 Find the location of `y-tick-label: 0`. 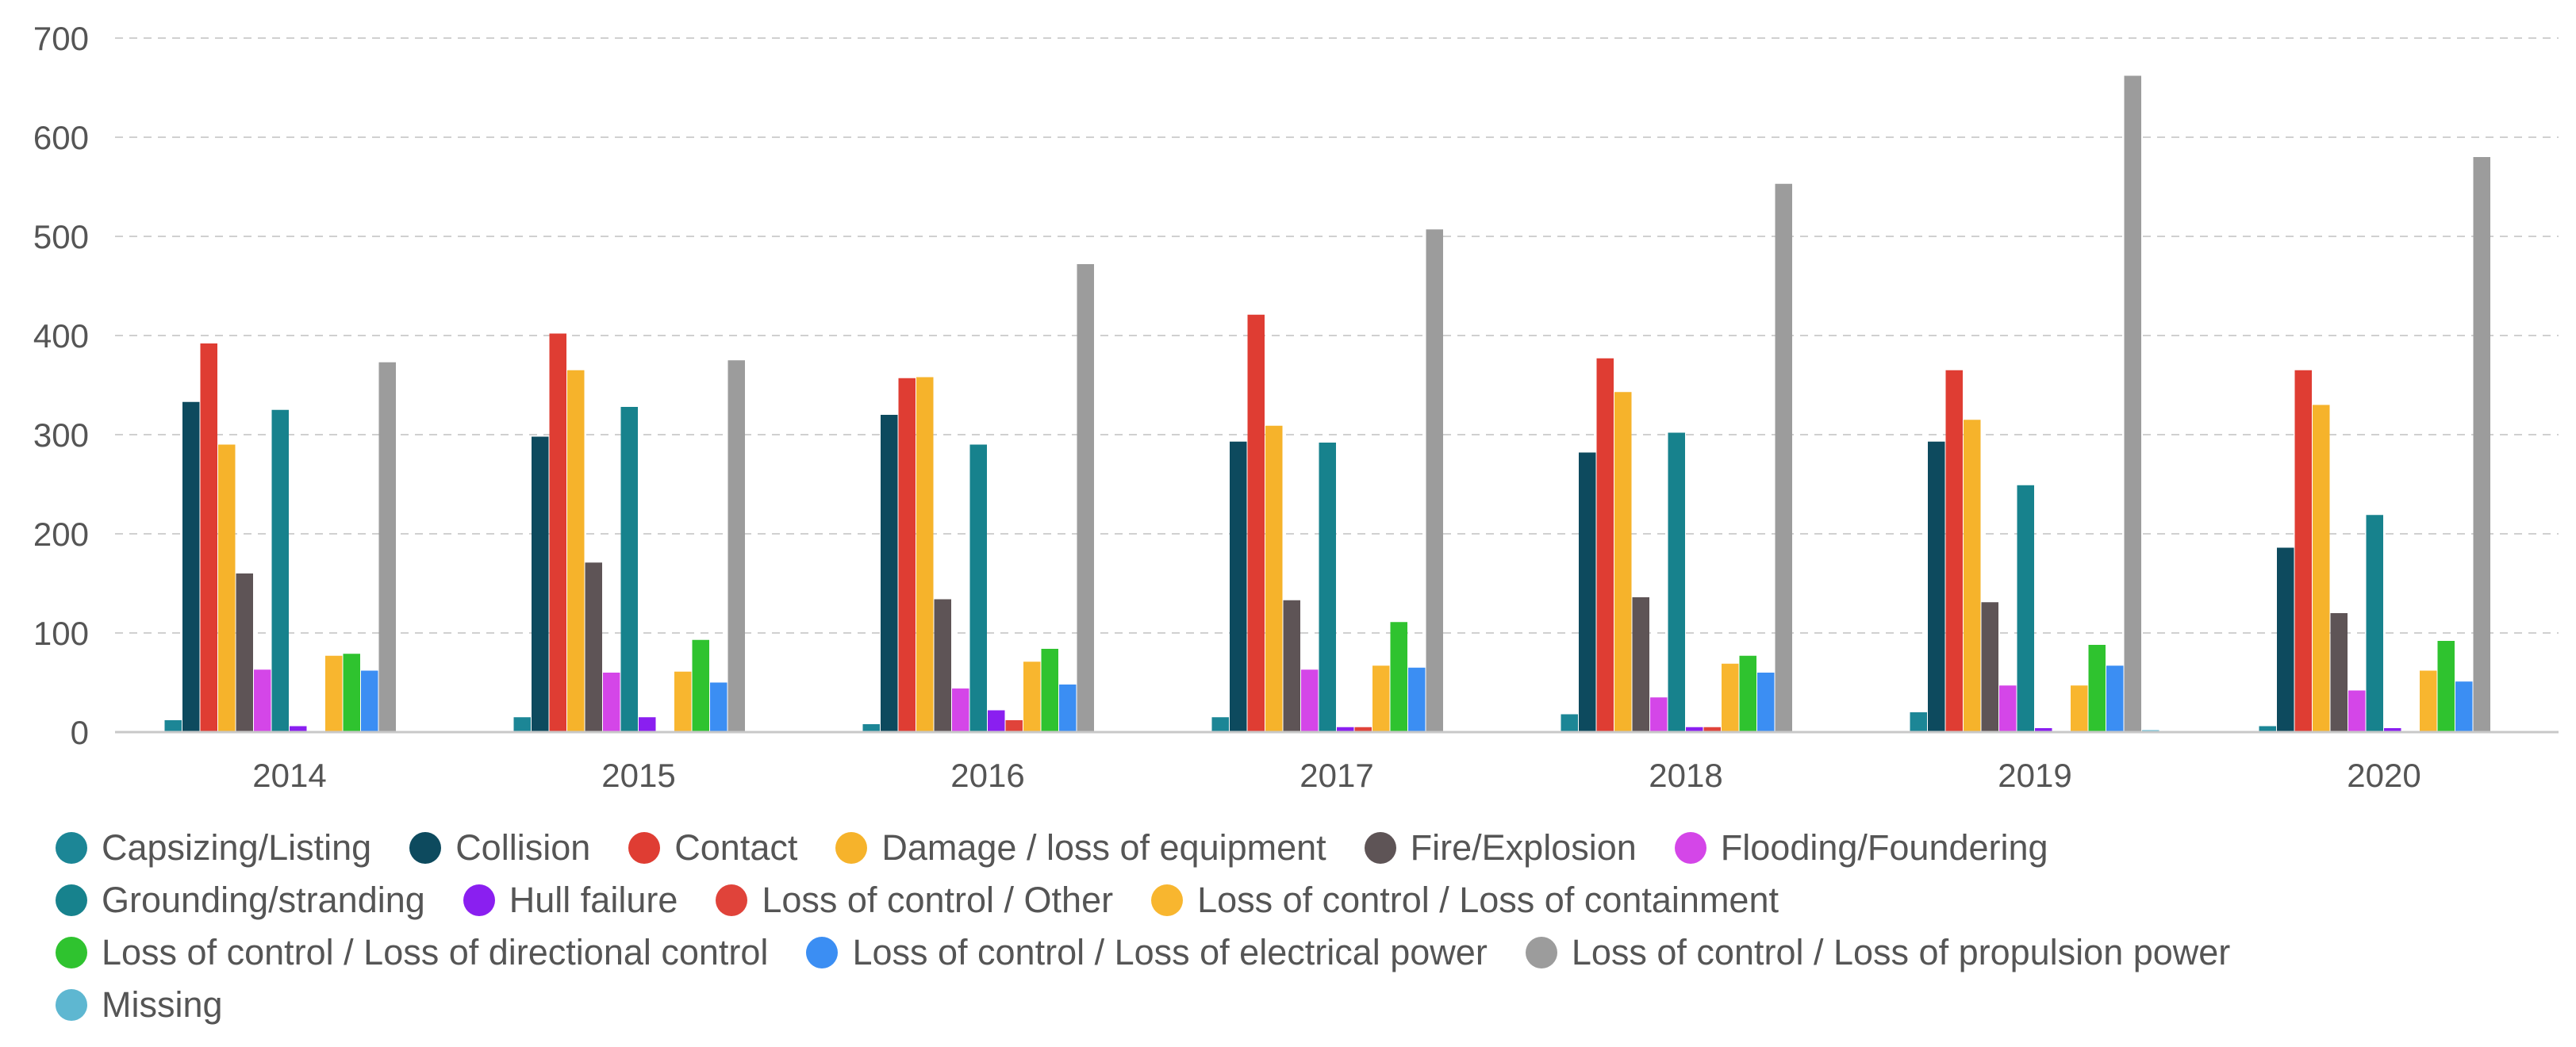

y-tick-label: 0 is located at coordinates (80, 732).